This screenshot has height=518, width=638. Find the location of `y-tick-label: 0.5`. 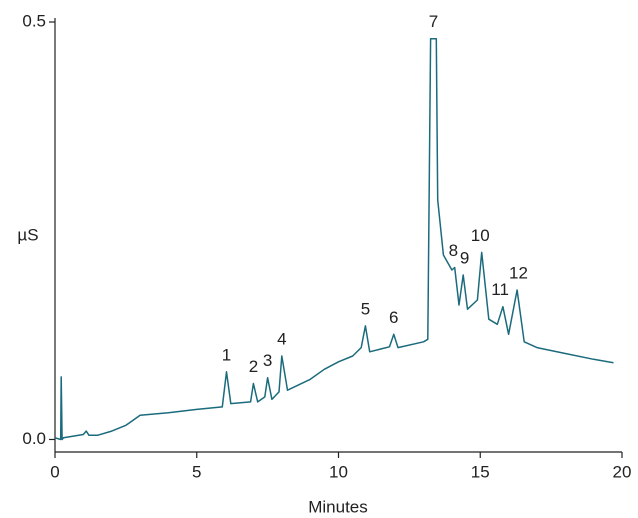

y-tick-label: 0.5 is located at coordinates (34, 20).